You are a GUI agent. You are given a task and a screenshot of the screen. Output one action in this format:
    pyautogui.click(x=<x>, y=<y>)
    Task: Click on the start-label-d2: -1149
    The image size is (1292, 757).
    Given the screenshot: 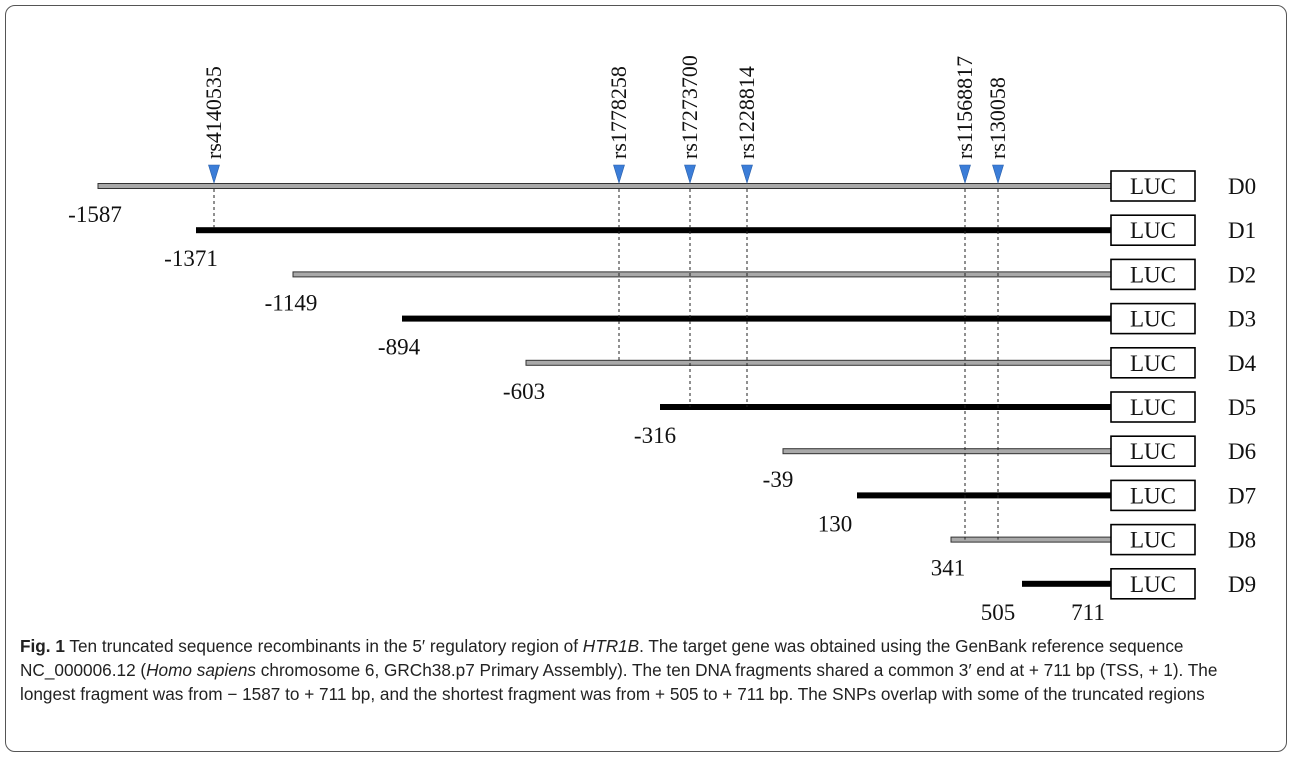 What is the action you would take?
    pyautogui.click(x=291, y=302)
    